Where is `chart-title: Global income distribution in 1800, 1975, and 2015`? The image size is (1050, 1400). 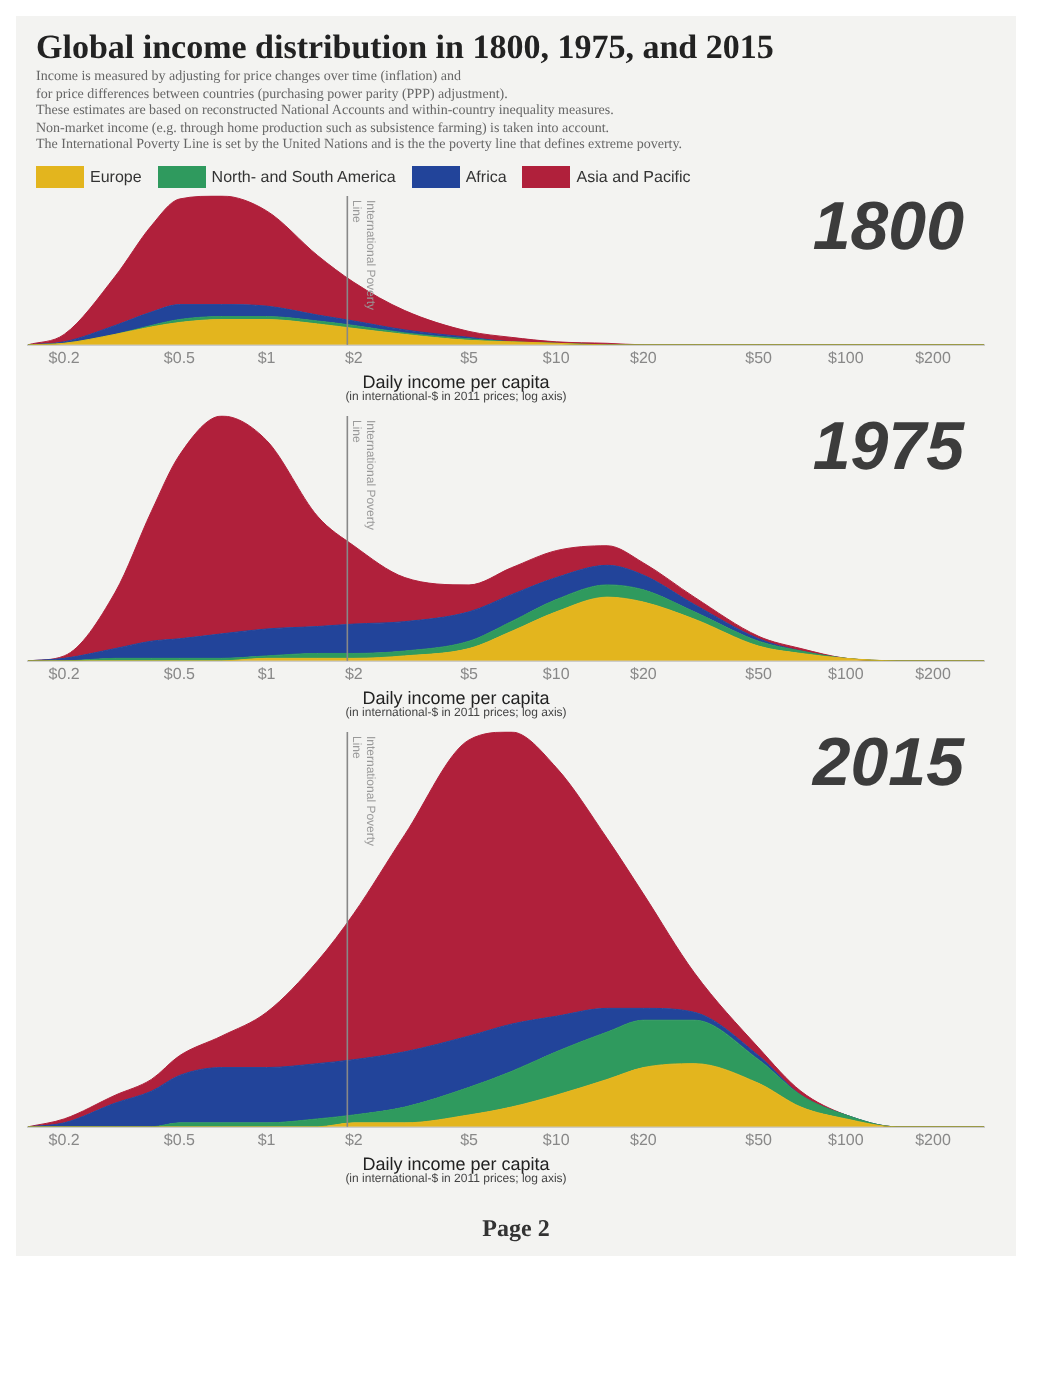
chart-title: Global income distribution in 1800, 1975, and 2015 is located at coordinates (406, 48).